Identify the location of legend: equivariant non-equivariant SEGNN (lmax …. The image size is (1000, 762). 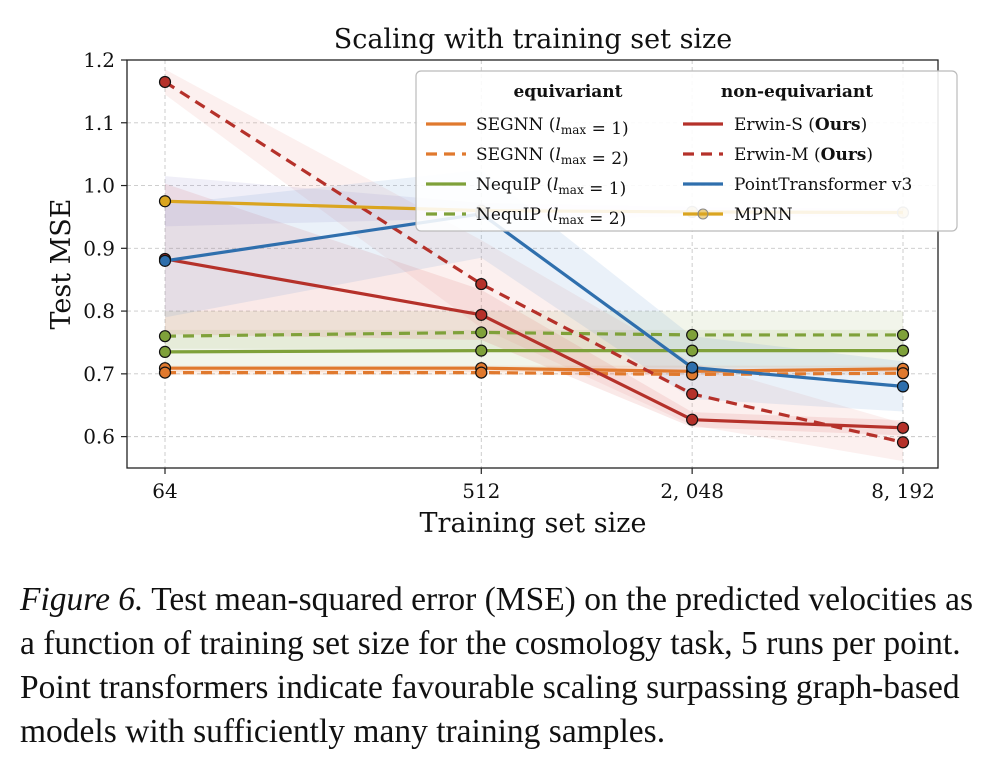
(686, 151).